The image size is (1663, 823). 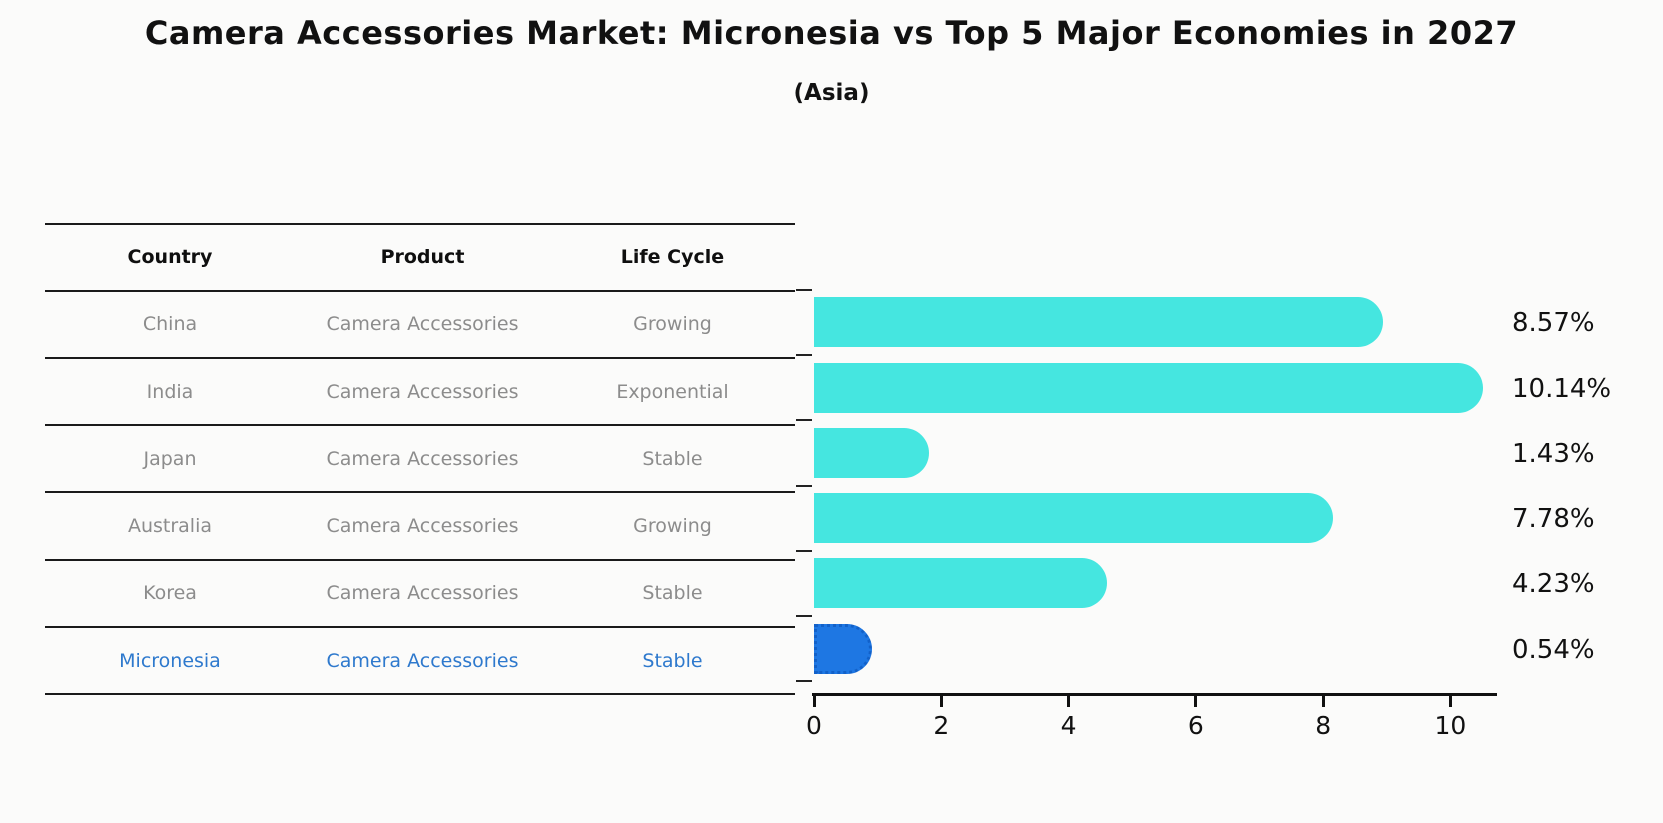 I want to click on table-row-micronesia: Micronesia Camera Accessories Stable, so click(x=420, y=659).